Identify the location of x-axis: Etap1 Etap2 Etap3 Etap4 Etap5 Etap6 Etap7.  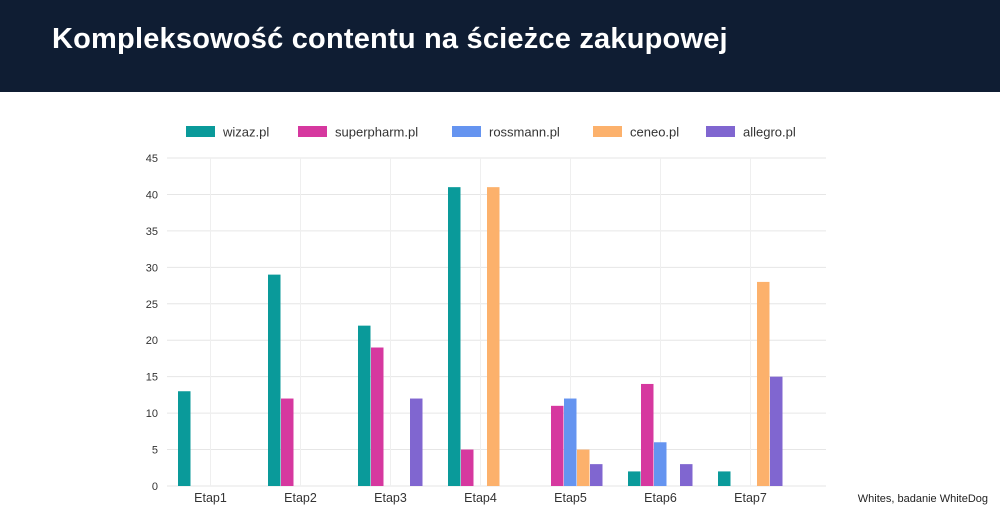
(480, 498).